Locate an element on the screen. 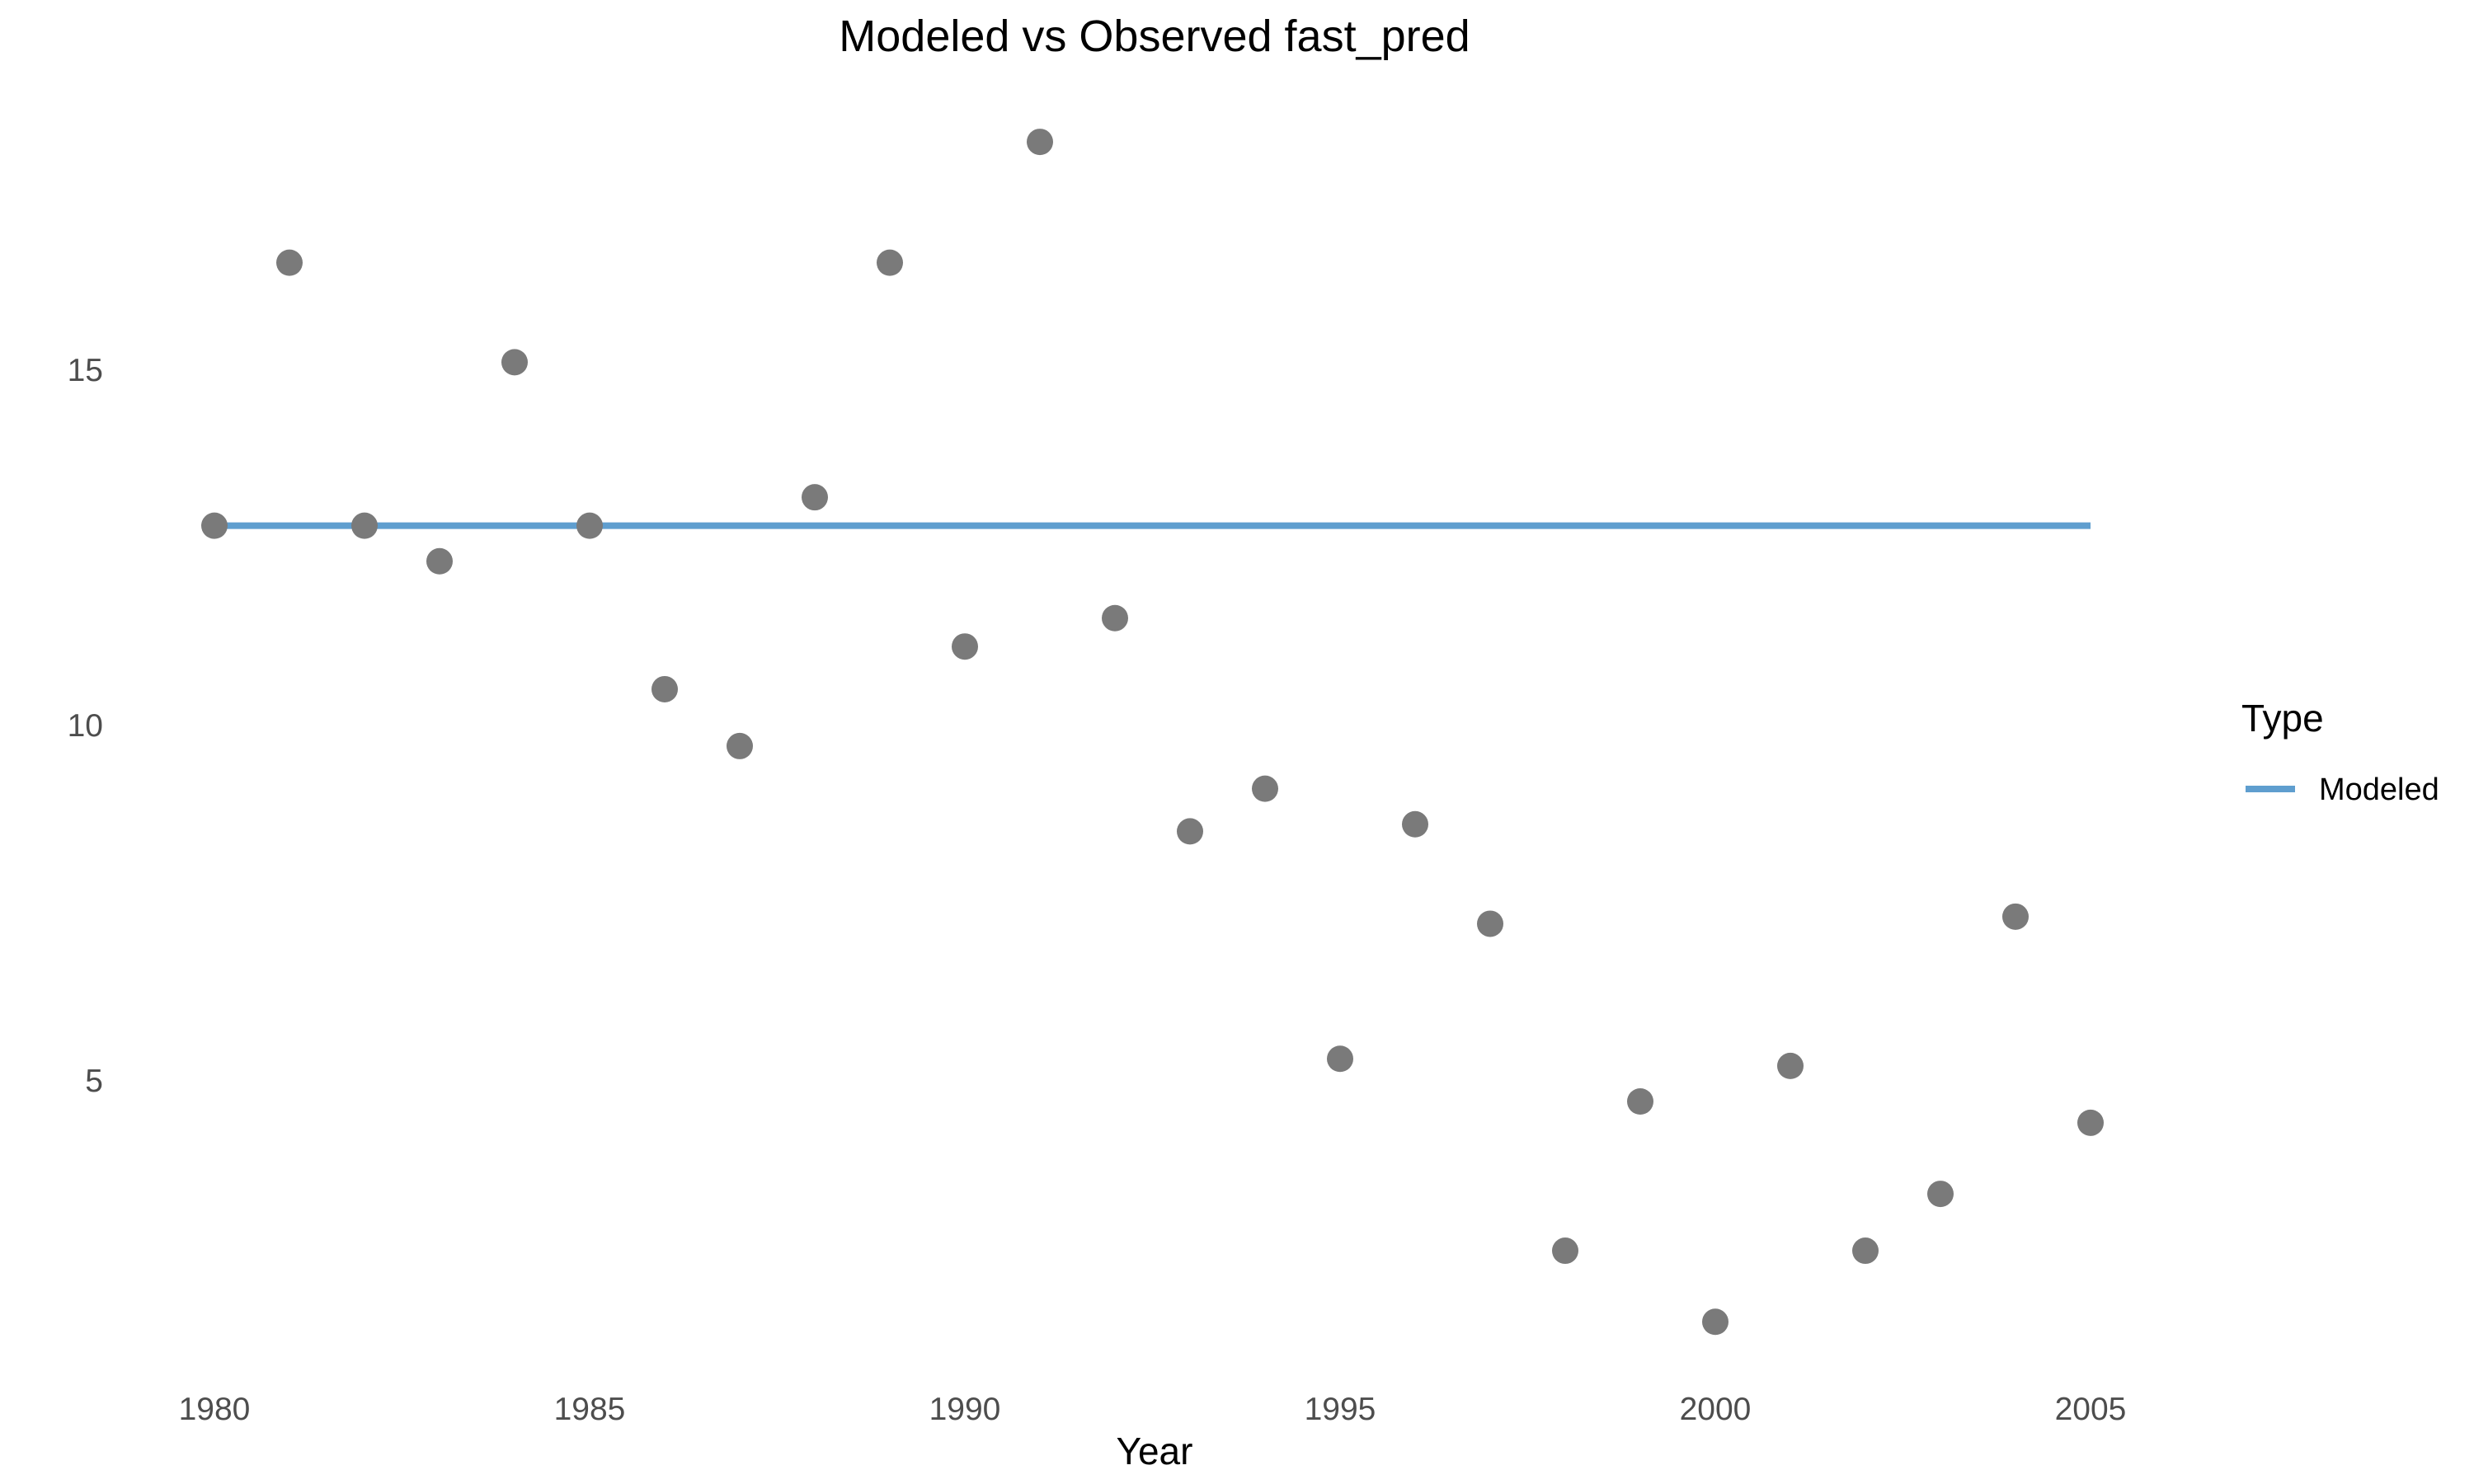 This screenshot has height=1484, width=2474. x-axis-ticks: 1980 1985 1990 1995 2000 2005 is located at coordinates (1153, 1409).